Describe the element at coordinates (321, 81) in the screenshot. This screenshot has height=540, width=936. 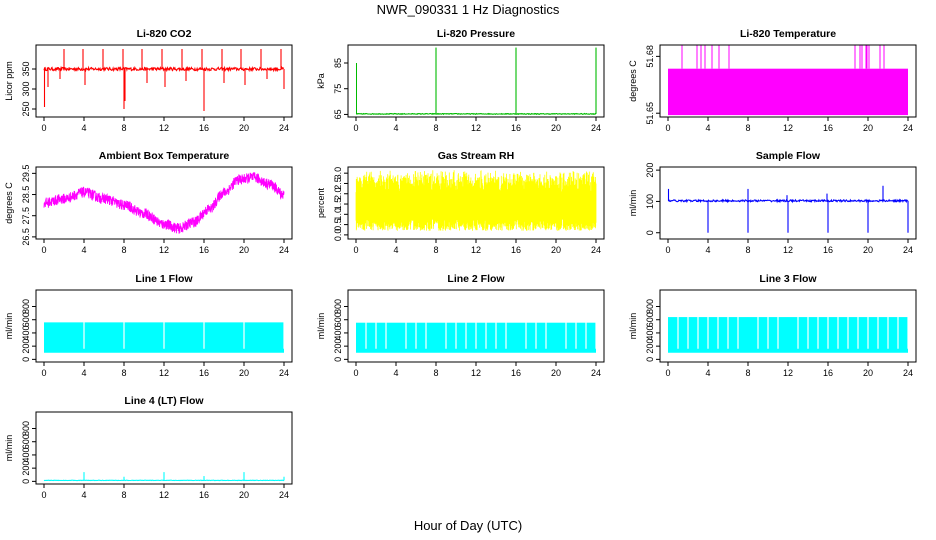
I see `panel-2-ylabel: kPa` at that location.